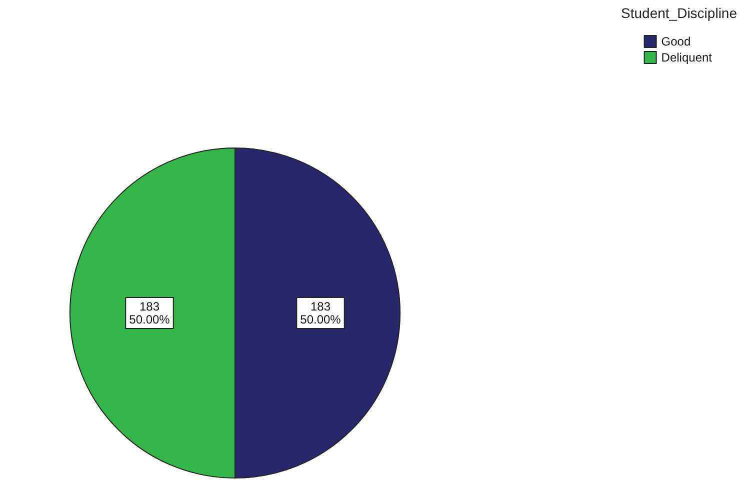  Describe the element at coordinates (679, 13) in the screenshot. I see `legend-title: Student_Discipline` at that location.